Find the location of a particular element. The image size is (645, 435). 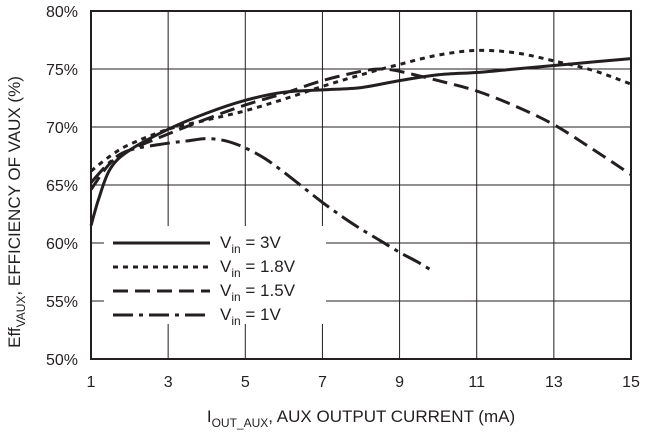

legend-label: Vin = 1.8V is located at coordinates (258, 268).